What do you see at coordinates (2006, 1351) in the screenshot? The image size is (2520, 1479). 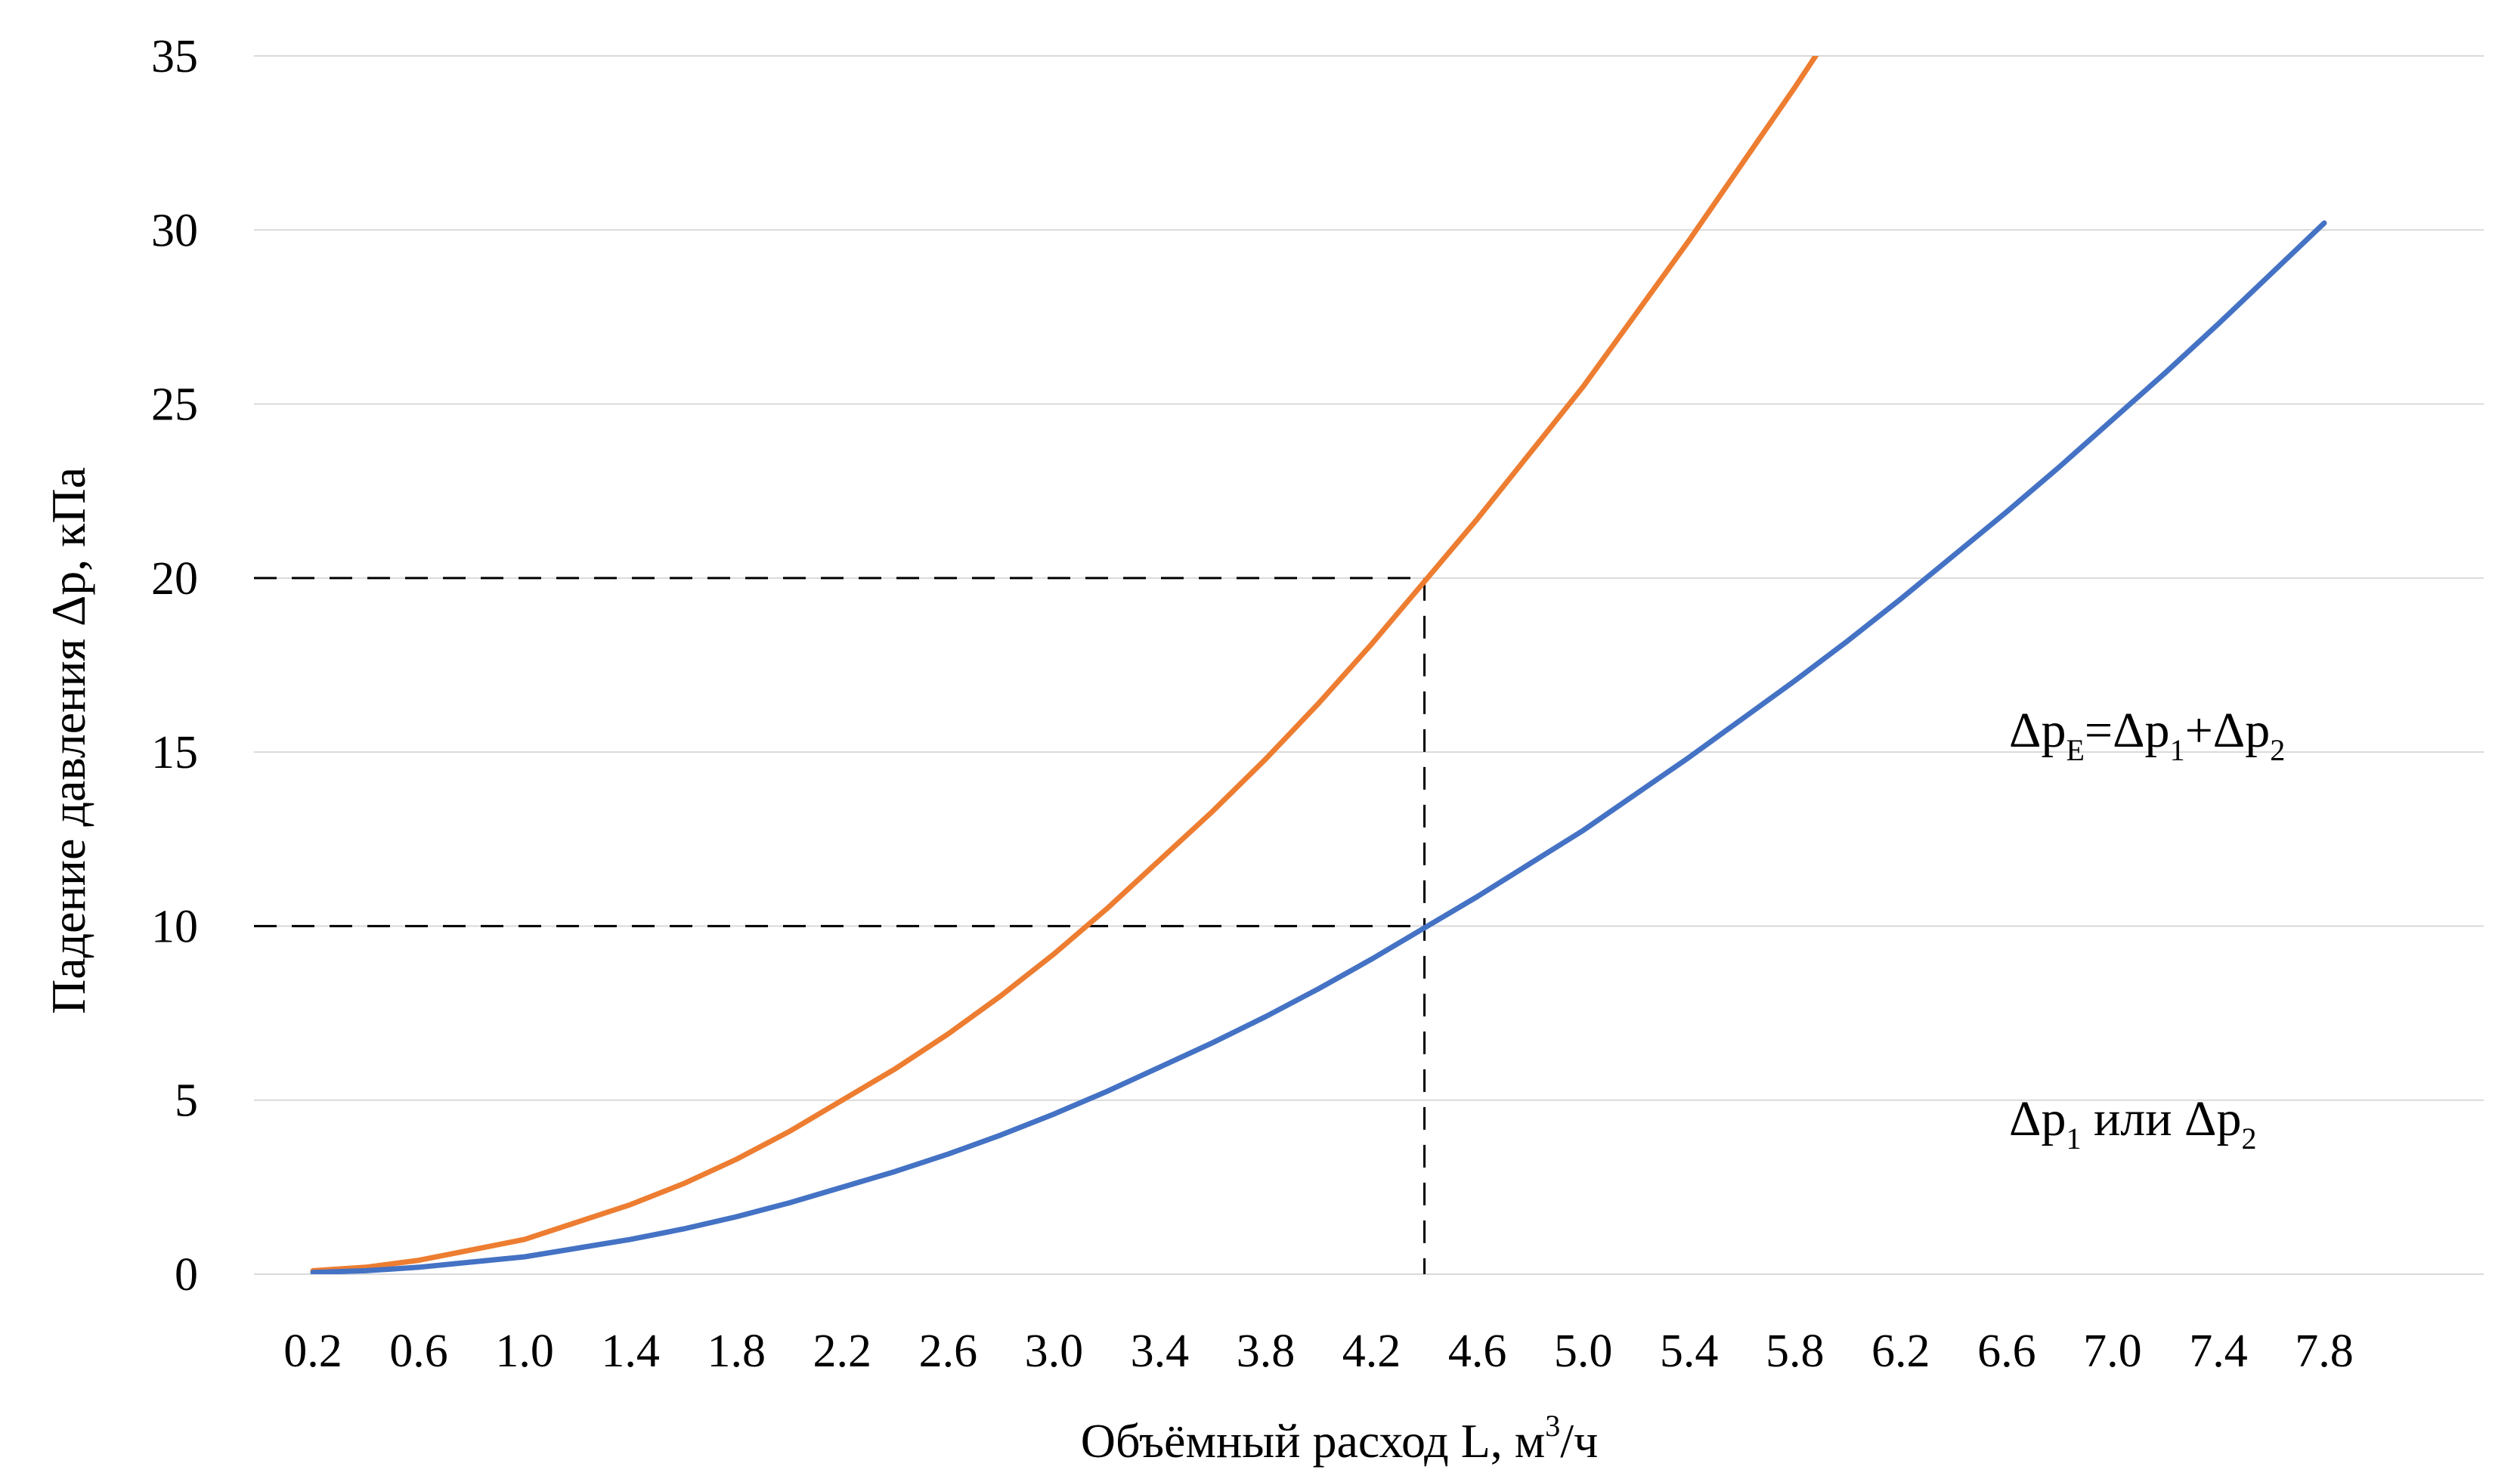 I see `x-tick-label: 6.6` at bounding box center [2006, 1351].